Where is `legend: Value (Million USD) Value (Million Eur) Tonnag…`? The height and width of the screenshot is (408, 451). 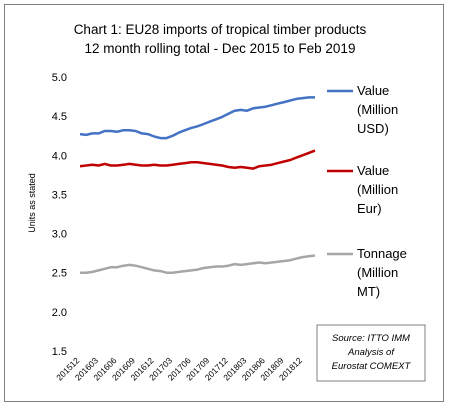
legend: Value (Million USD) Value (Million Eur) Tonnag… is located at coordinates (367, 191).